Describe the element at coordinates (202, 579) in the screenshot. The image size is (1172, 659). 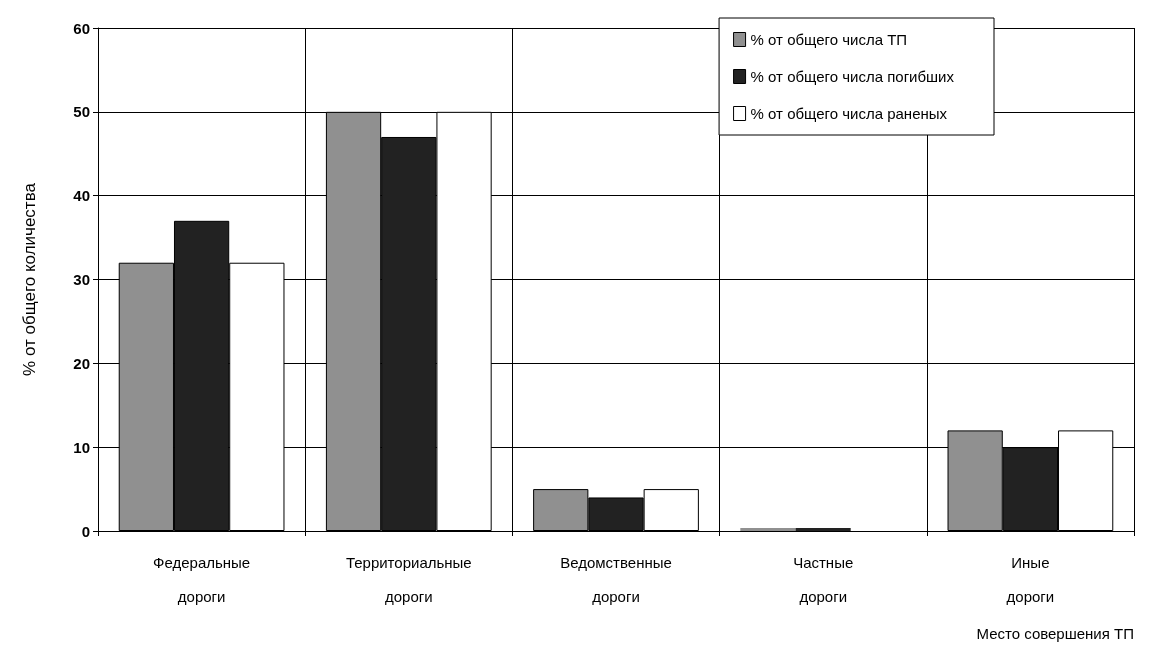
I see `x-tick-label: Федеральные дороги` at that location.